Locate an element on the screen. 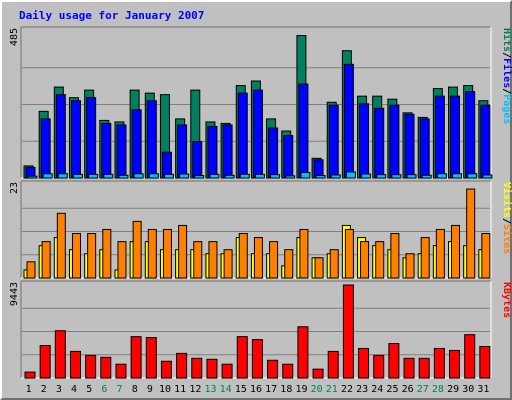 The width and height of the screenshot is (512, 400). x-tick-label: 4 is located at coordinates (74, 389).